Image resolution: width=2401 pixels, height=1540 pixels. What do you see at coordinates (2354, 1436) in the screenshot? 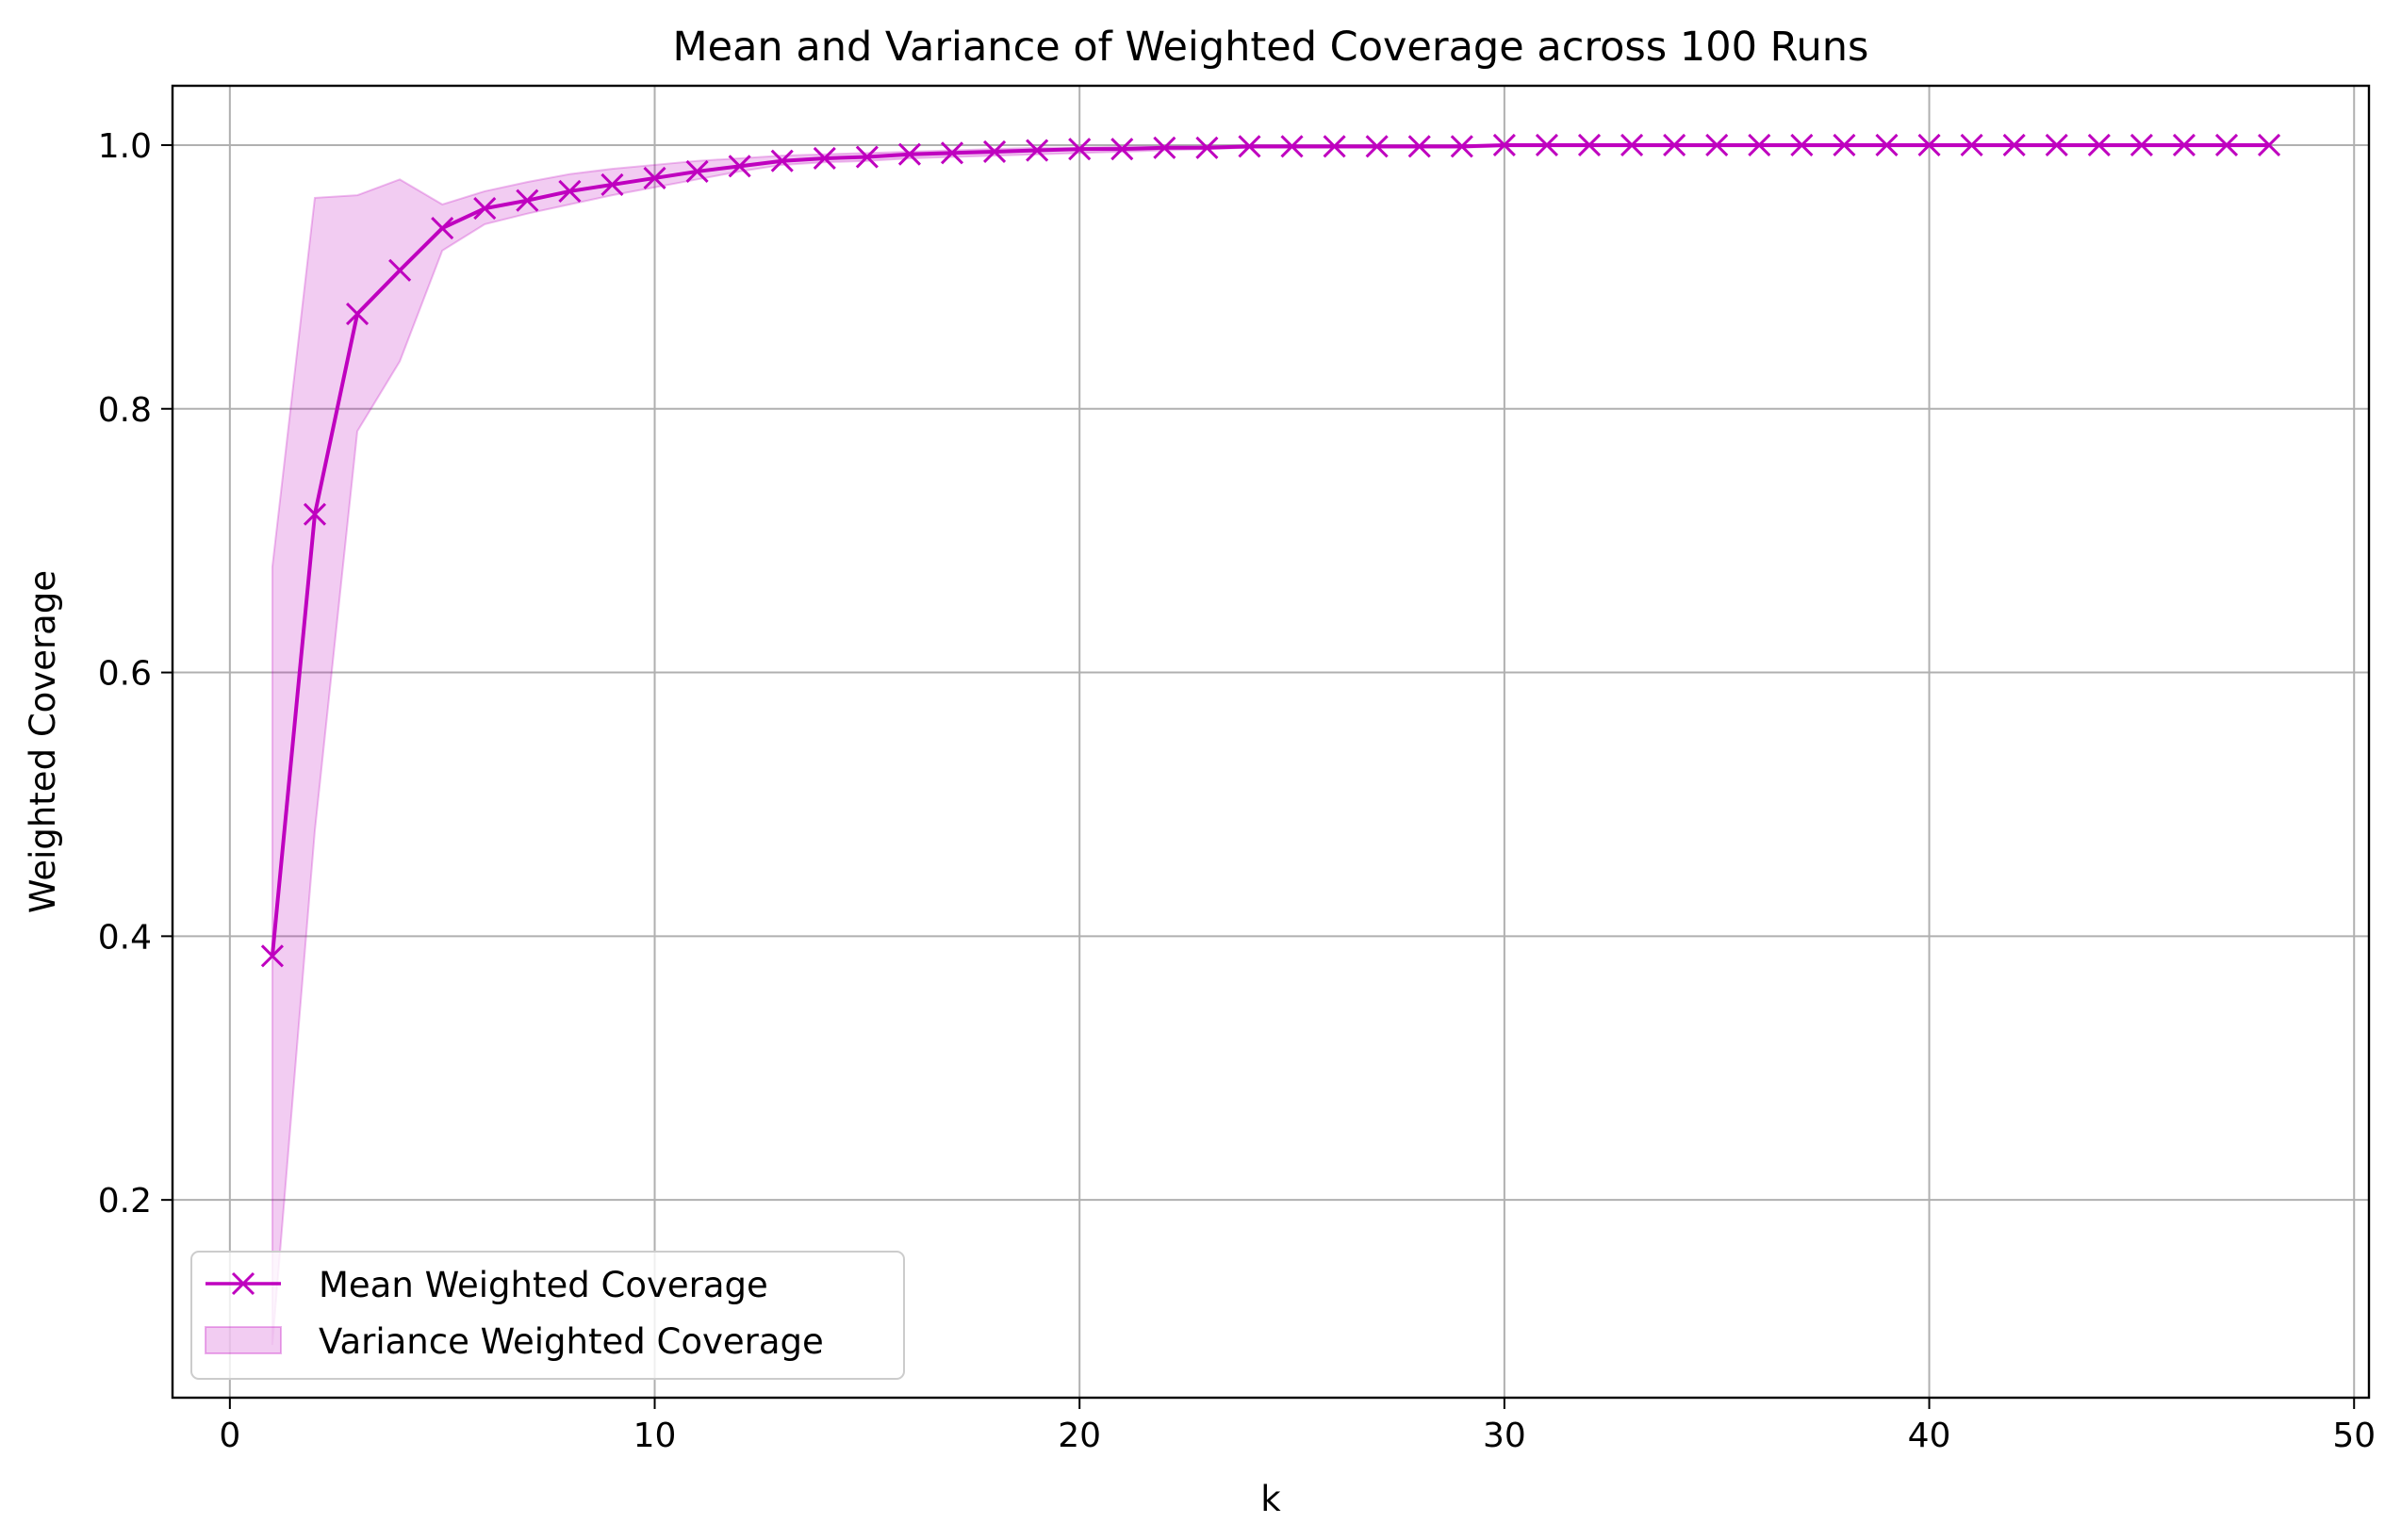
I see `x-tick-label: 50` at bounding box center [2354, 1436].